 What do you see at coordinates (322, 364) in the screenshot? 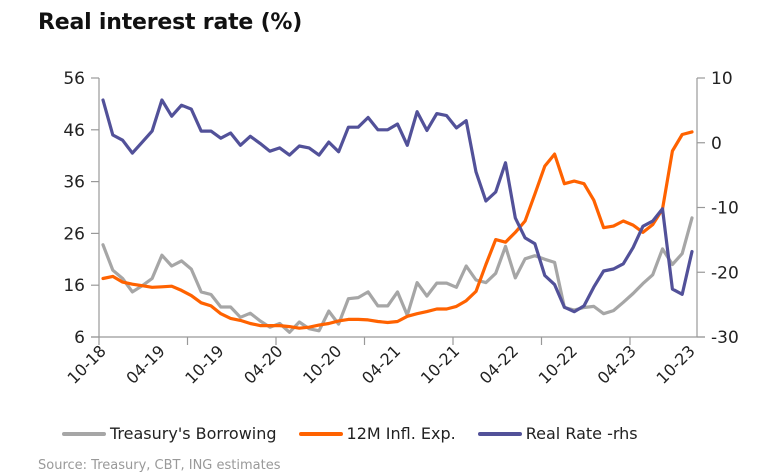
I see `x-tick-label: 10-20` at bounding box center [322, 364].